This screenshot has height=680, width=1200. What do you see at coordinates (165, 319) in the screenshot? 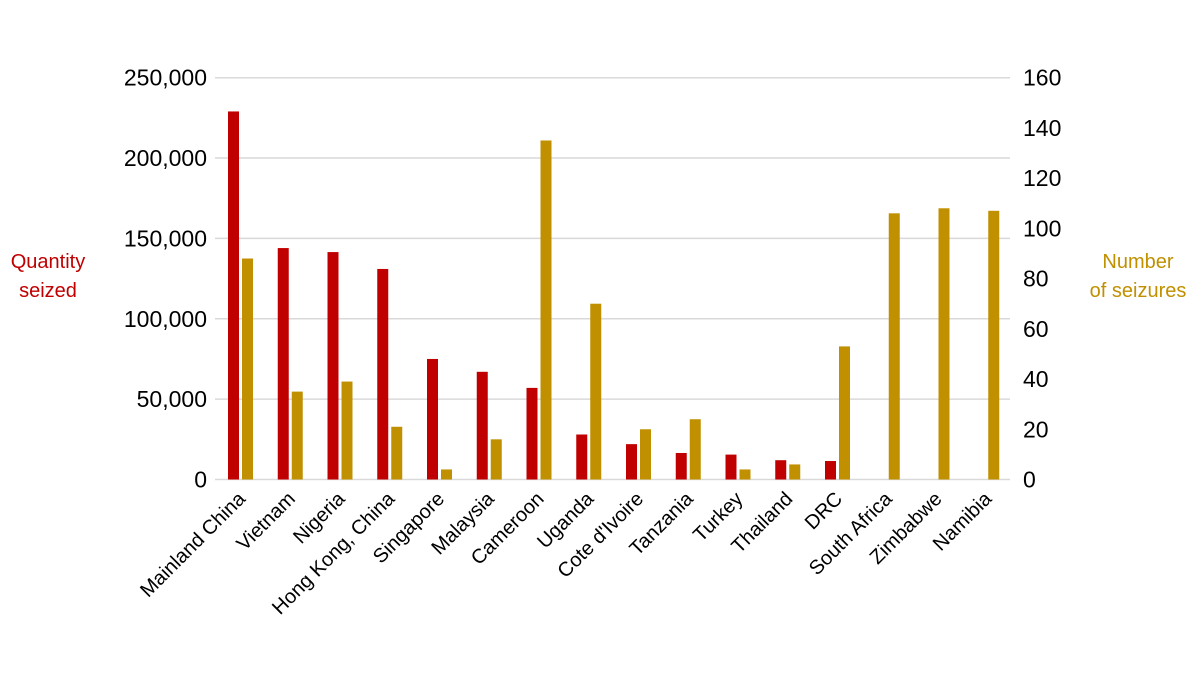
I see `left-tick-label: 100,000` at bounding box center [165, 319].